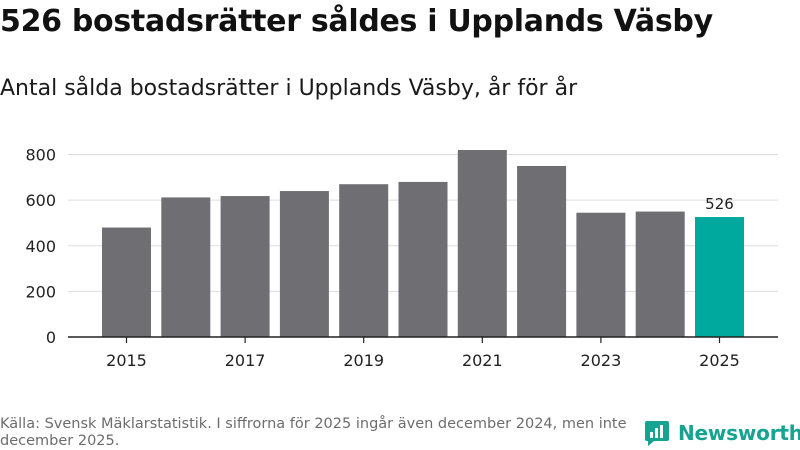  Describe the element at coordinates (719, 360) in the screenshot. I see `x-tick-label: 2025` at that location.